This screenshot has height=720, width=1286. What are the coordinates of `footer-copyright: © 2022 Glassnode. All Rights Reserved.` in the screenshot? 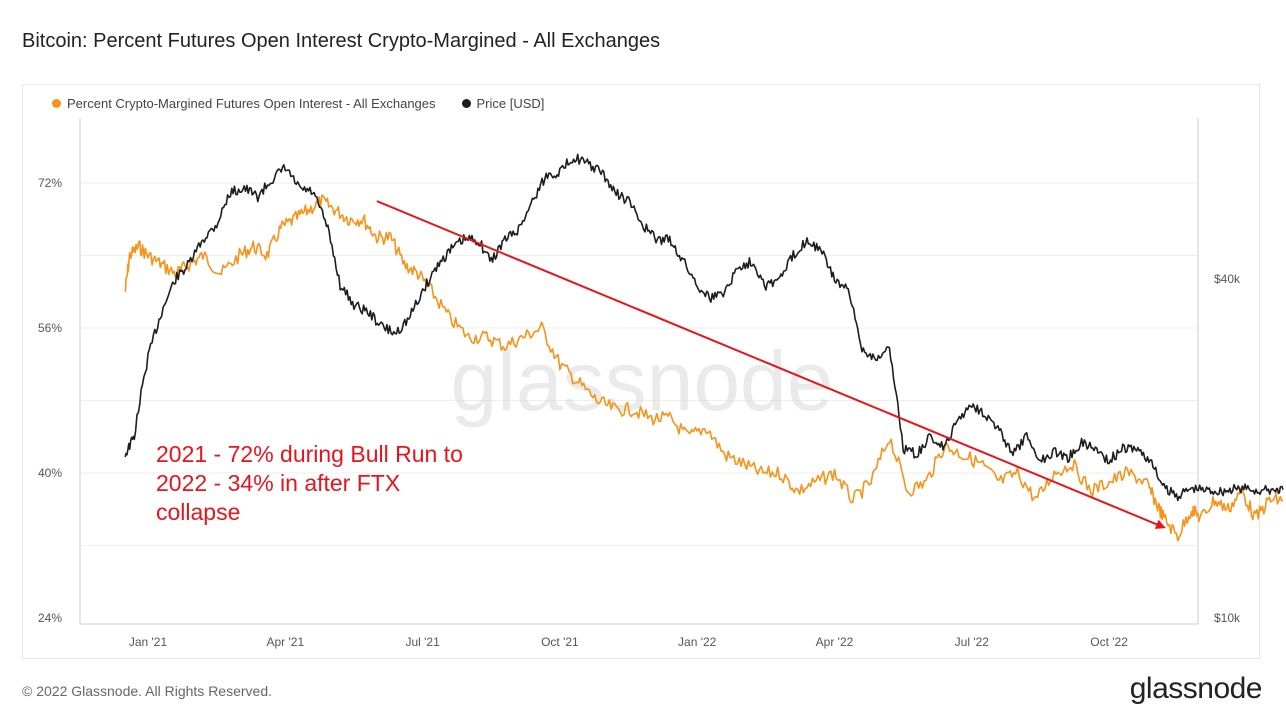 It's located at (147, 691).